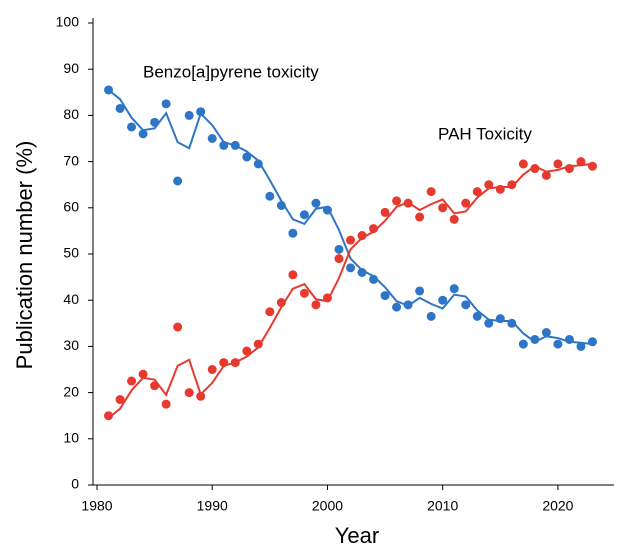 The image size is (619, 547). I want to click on y-tick-label: 0, so click(75, 484).